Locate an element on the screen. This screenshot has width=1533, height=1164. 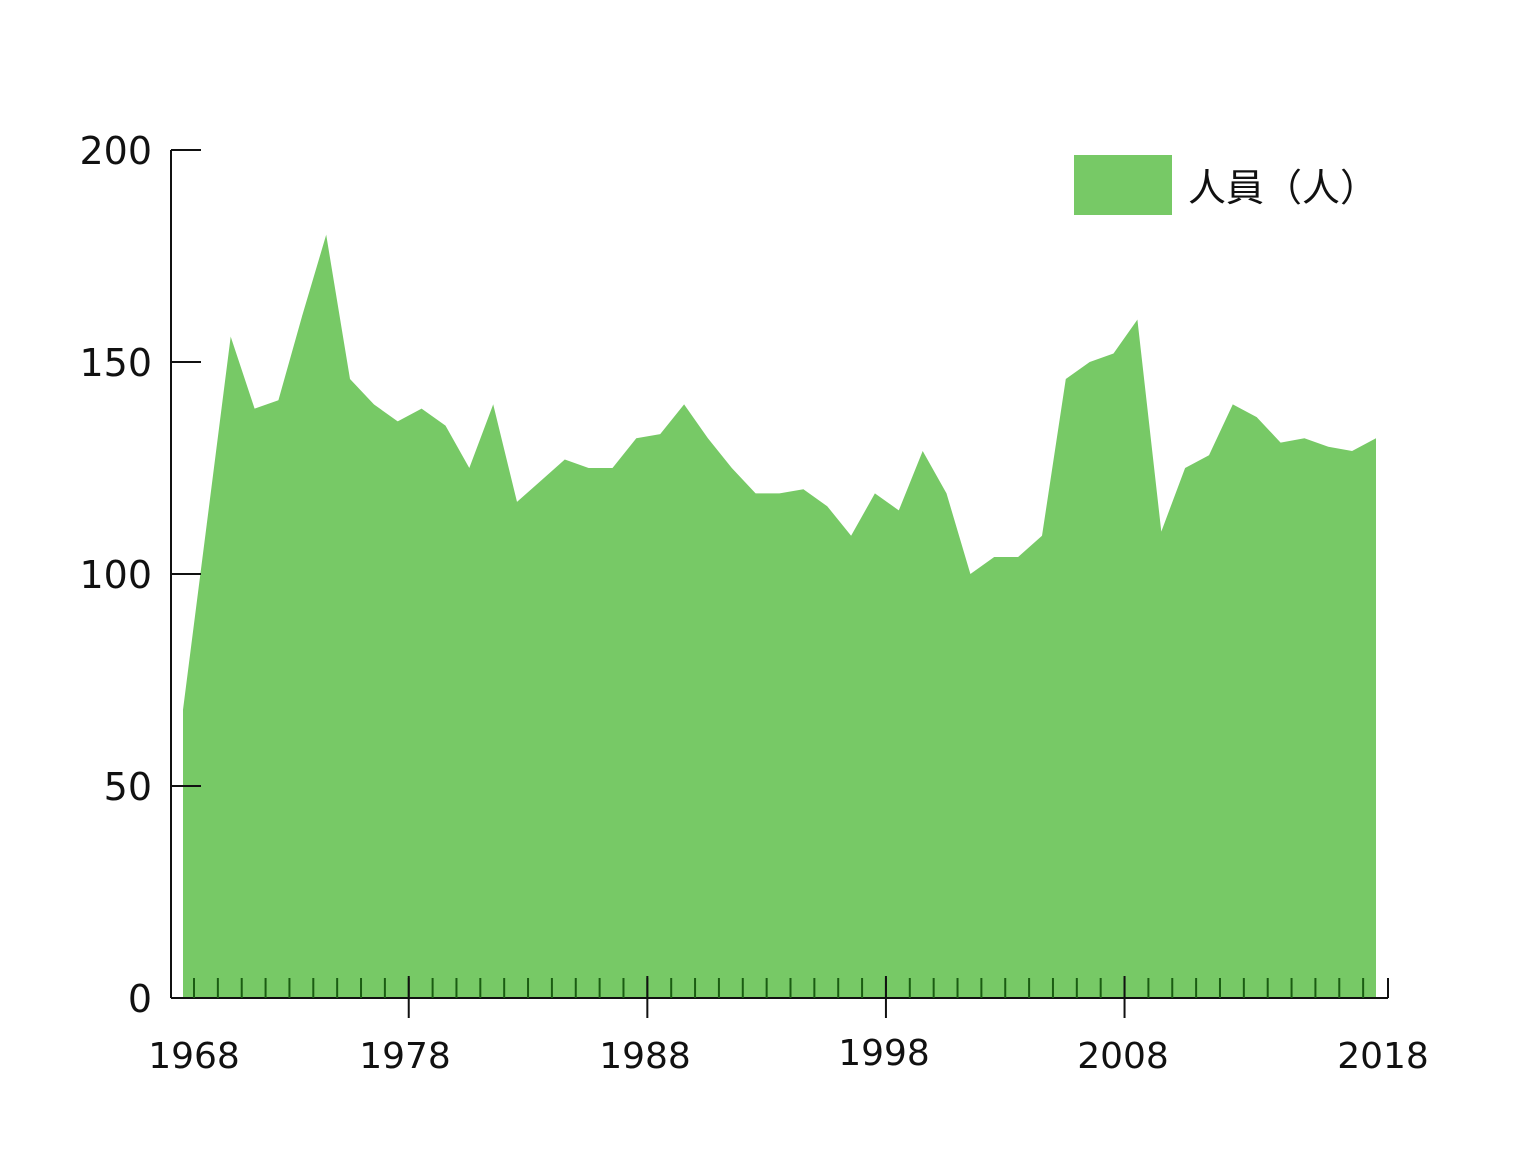
x-tick-label: 1968 is located at coordinates (194, 1056).